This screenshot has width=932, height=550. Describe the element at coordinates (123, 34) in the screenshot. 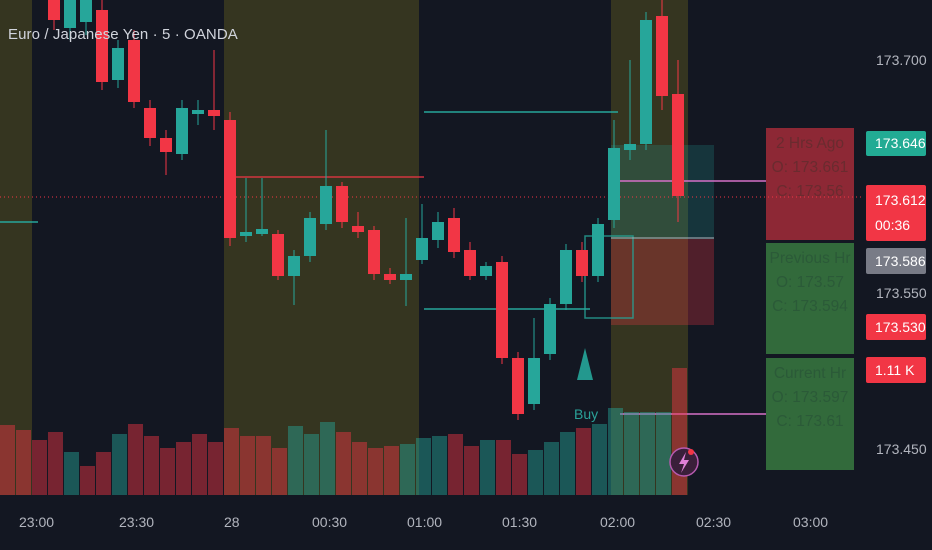

I see `chart-title: Euro / Japanese Yen · 5 · OANDA` at that location.